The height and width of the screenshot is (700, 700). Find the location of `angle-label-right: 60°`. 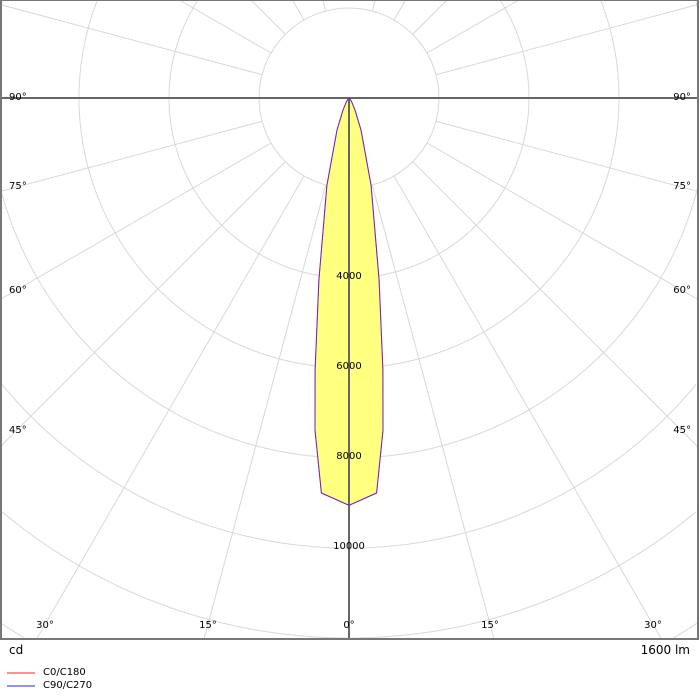

angle-label-right: 60° is located at coordinates (682, 290).